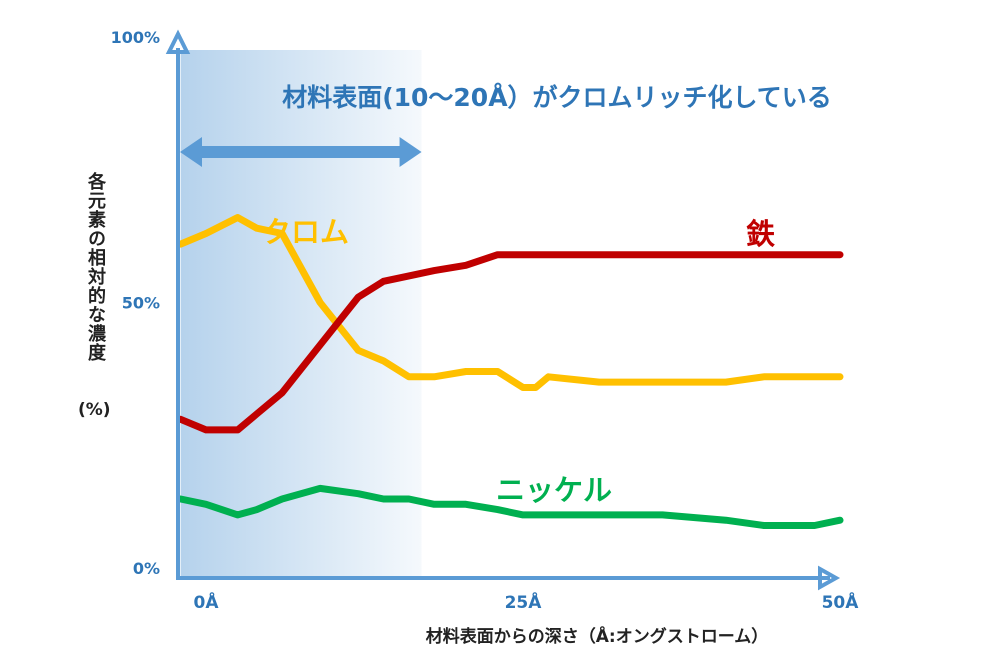 Image resolution: width=1000 pixels, height=667 pixels. I want to click on x-tick-label: 50Å, so click(841, 601).